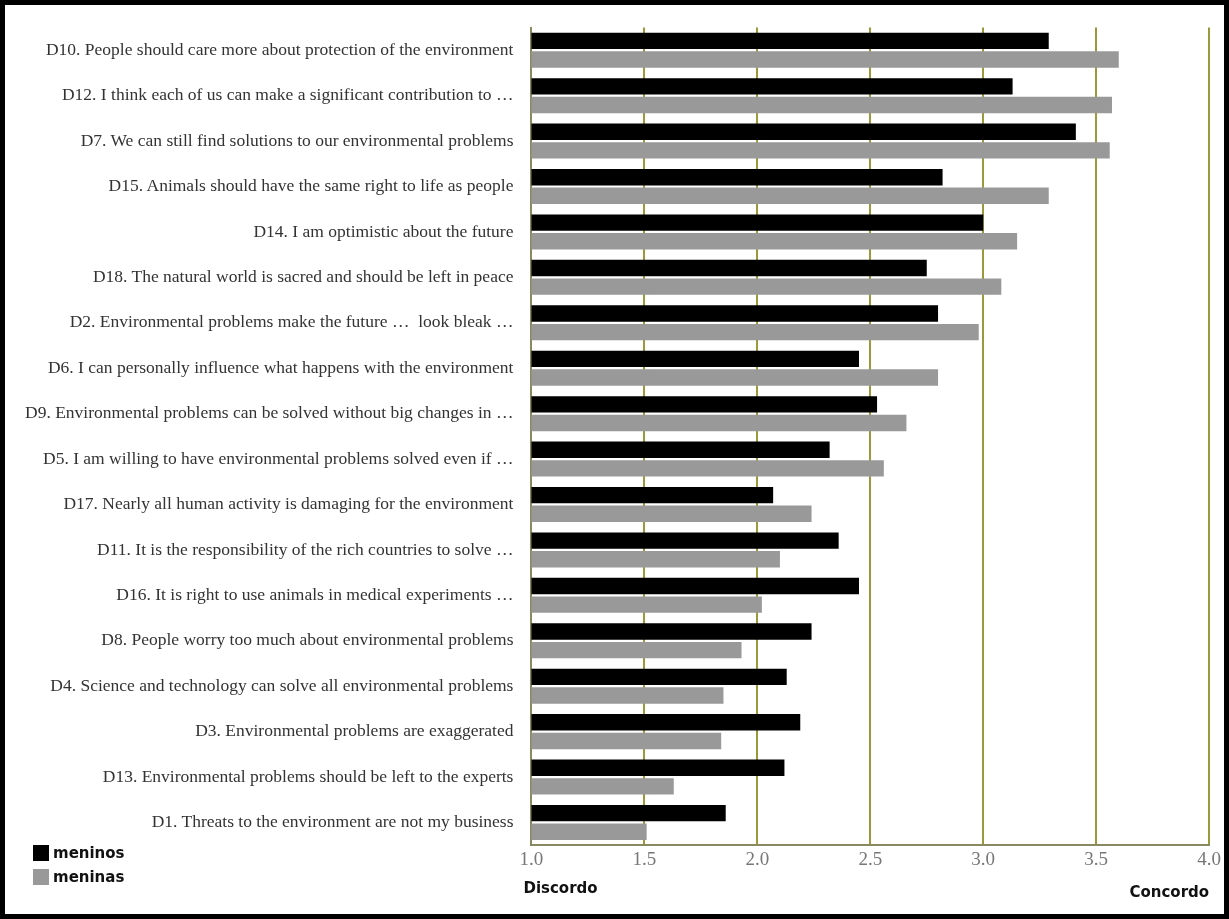 The image size is (1229, 919). Describe the element at coordinates (383, 230) in the screenshot. I see `y-tick-label: D14. I am optimistic about the future` at that location.